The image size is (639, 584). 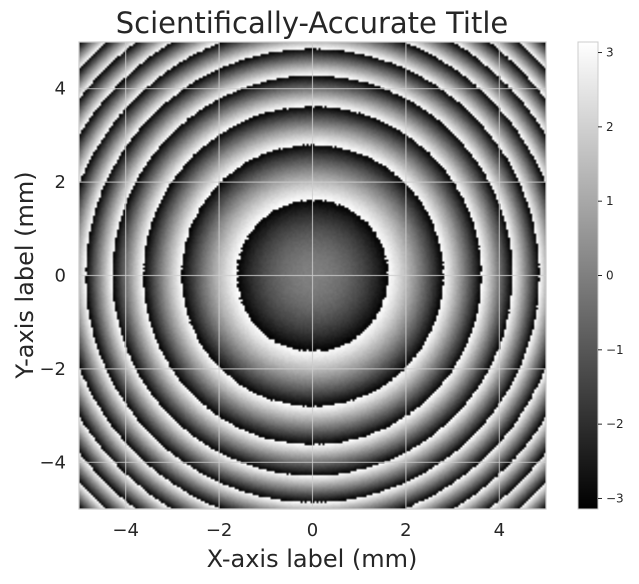 What do you see at coordinates (60, 89) in the screenshot?
I see `y-tick-label: 4` at bounding box center [60, 89].